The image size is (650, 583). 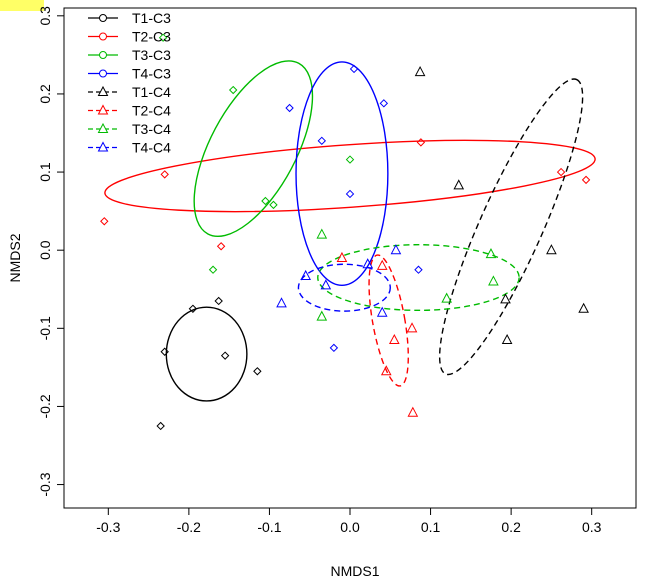 I want to click on legend-label-t2-c4: T2-C4, so click(x=151, y=111).